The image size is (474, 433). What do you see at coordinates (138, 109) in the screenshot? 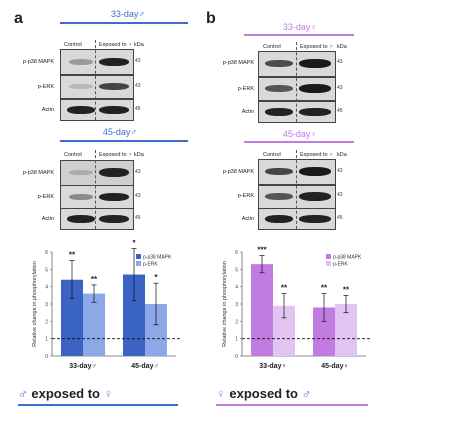
I see `blot-a1-actin-kda: 45` at bounding box center [138, 109].